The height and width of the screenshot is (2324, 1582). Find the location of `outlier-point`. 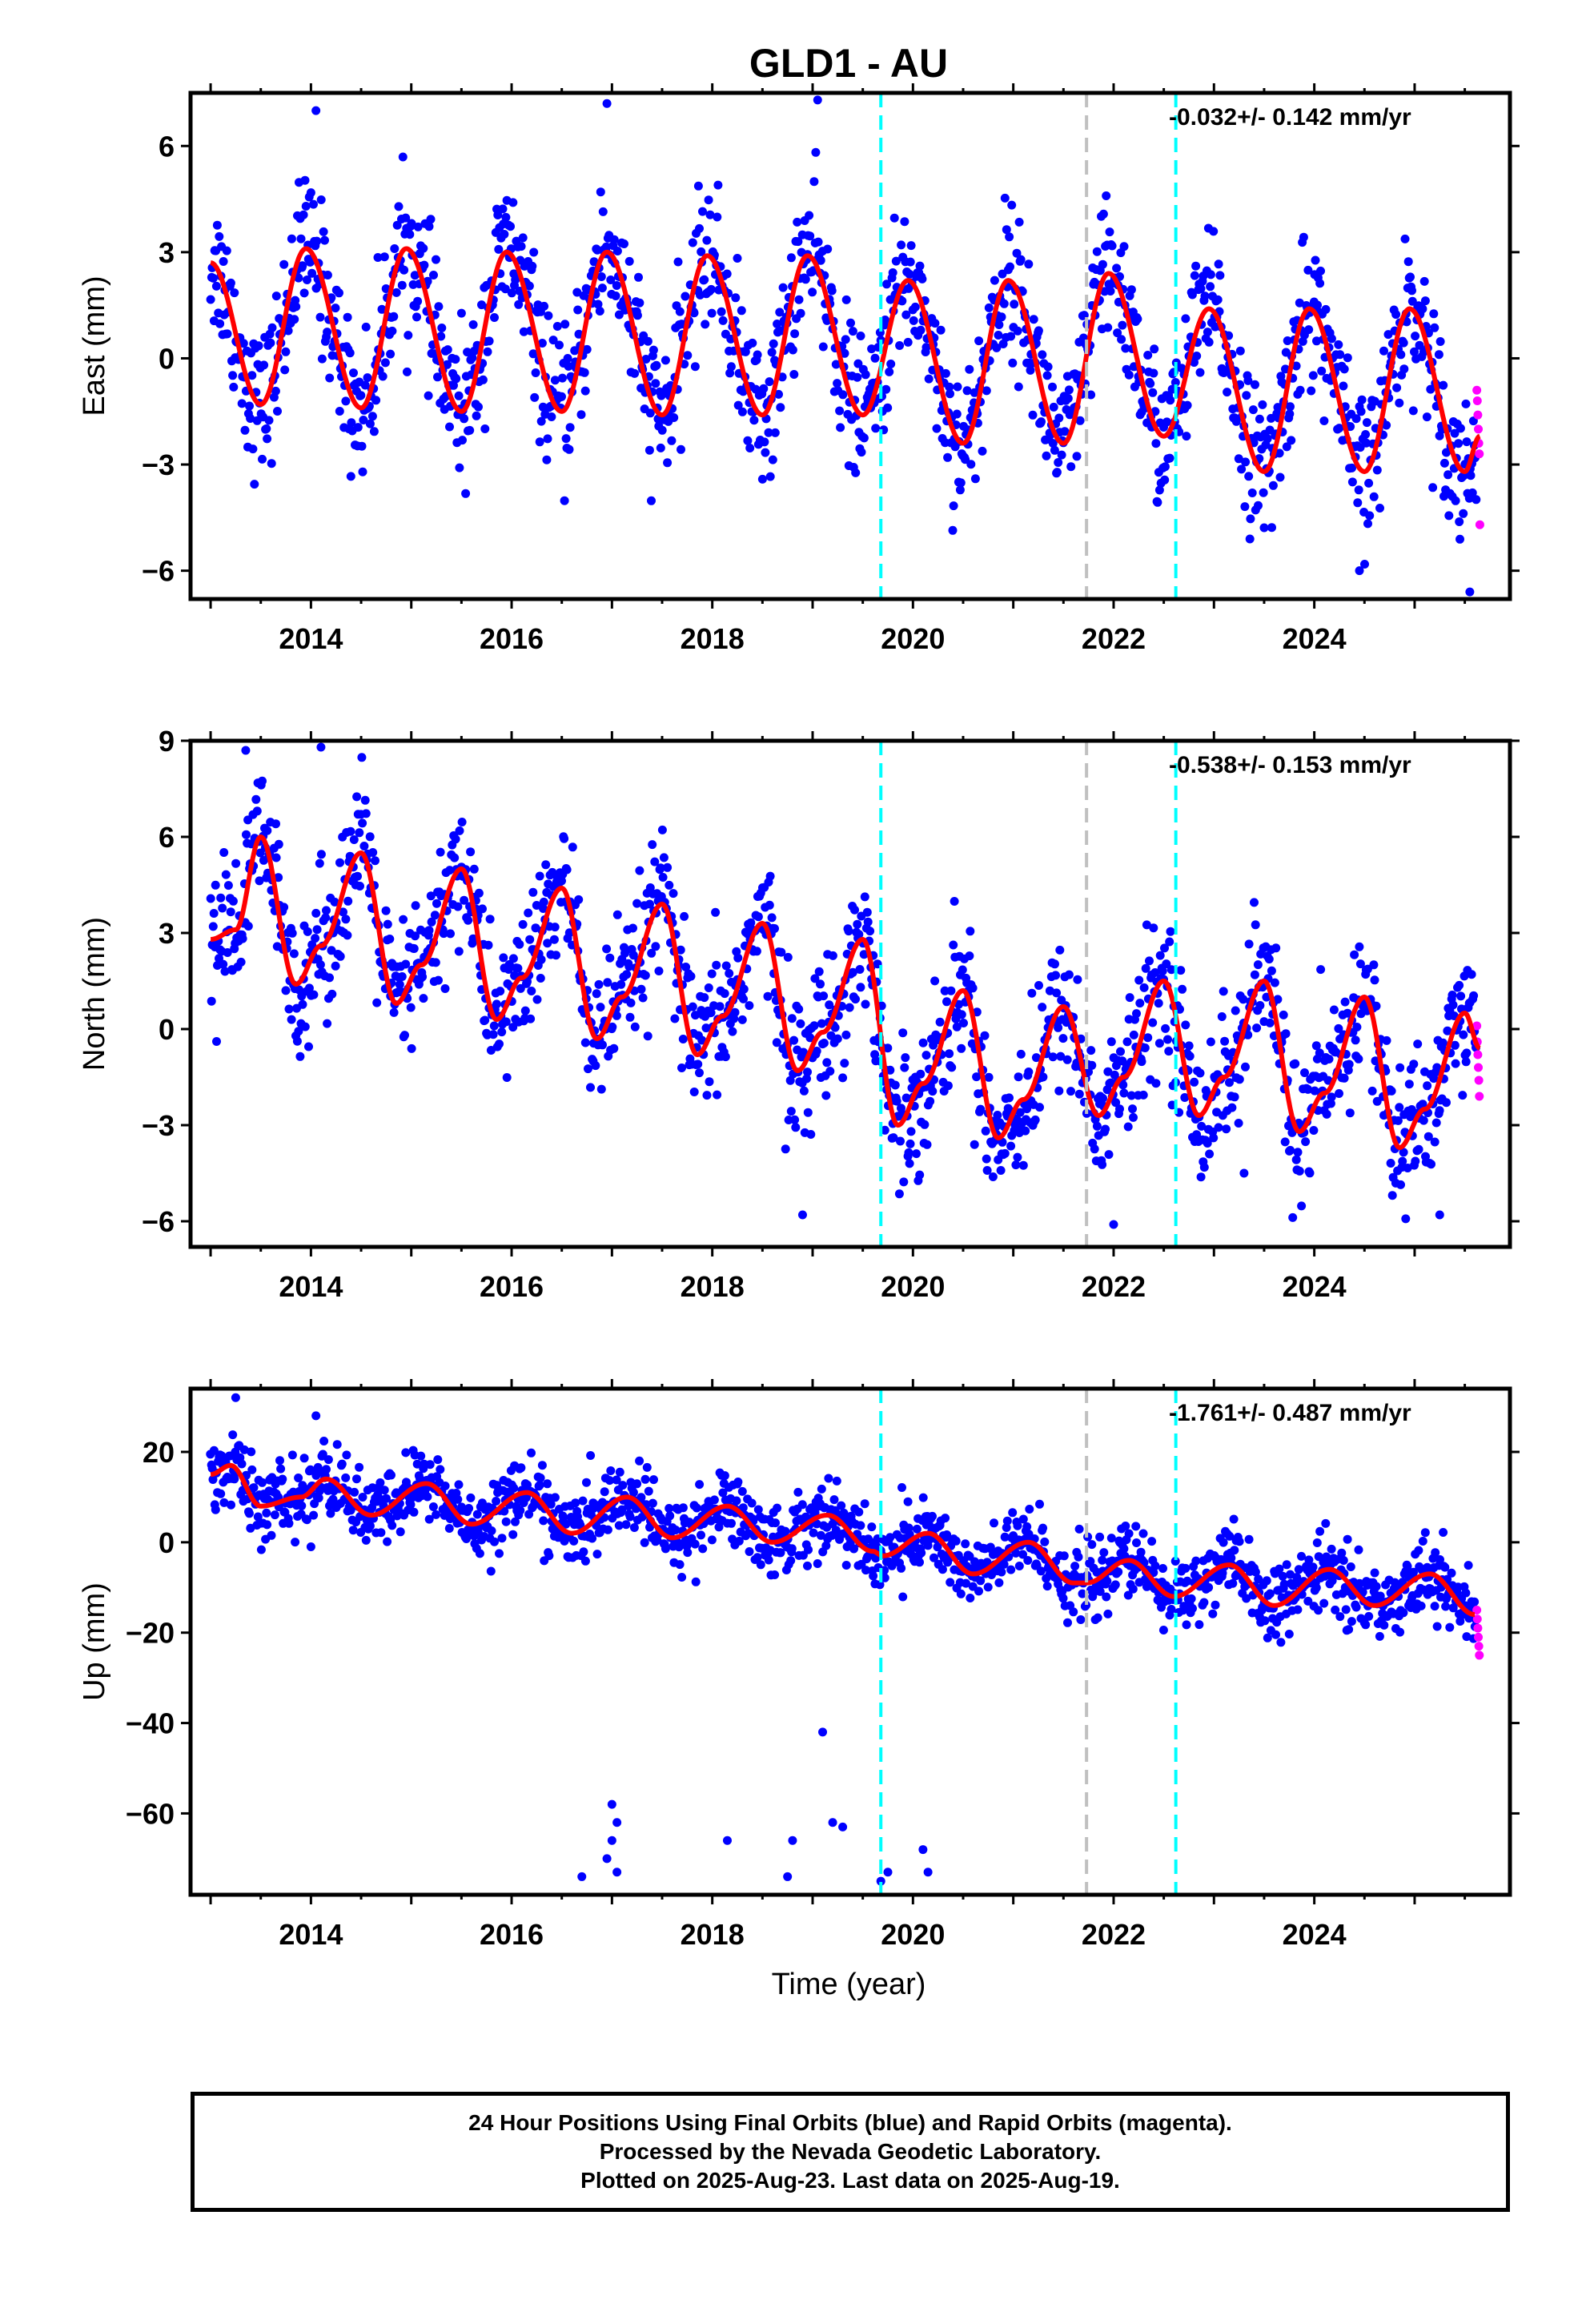

outlier-point is located at coordinates (1359, 571).